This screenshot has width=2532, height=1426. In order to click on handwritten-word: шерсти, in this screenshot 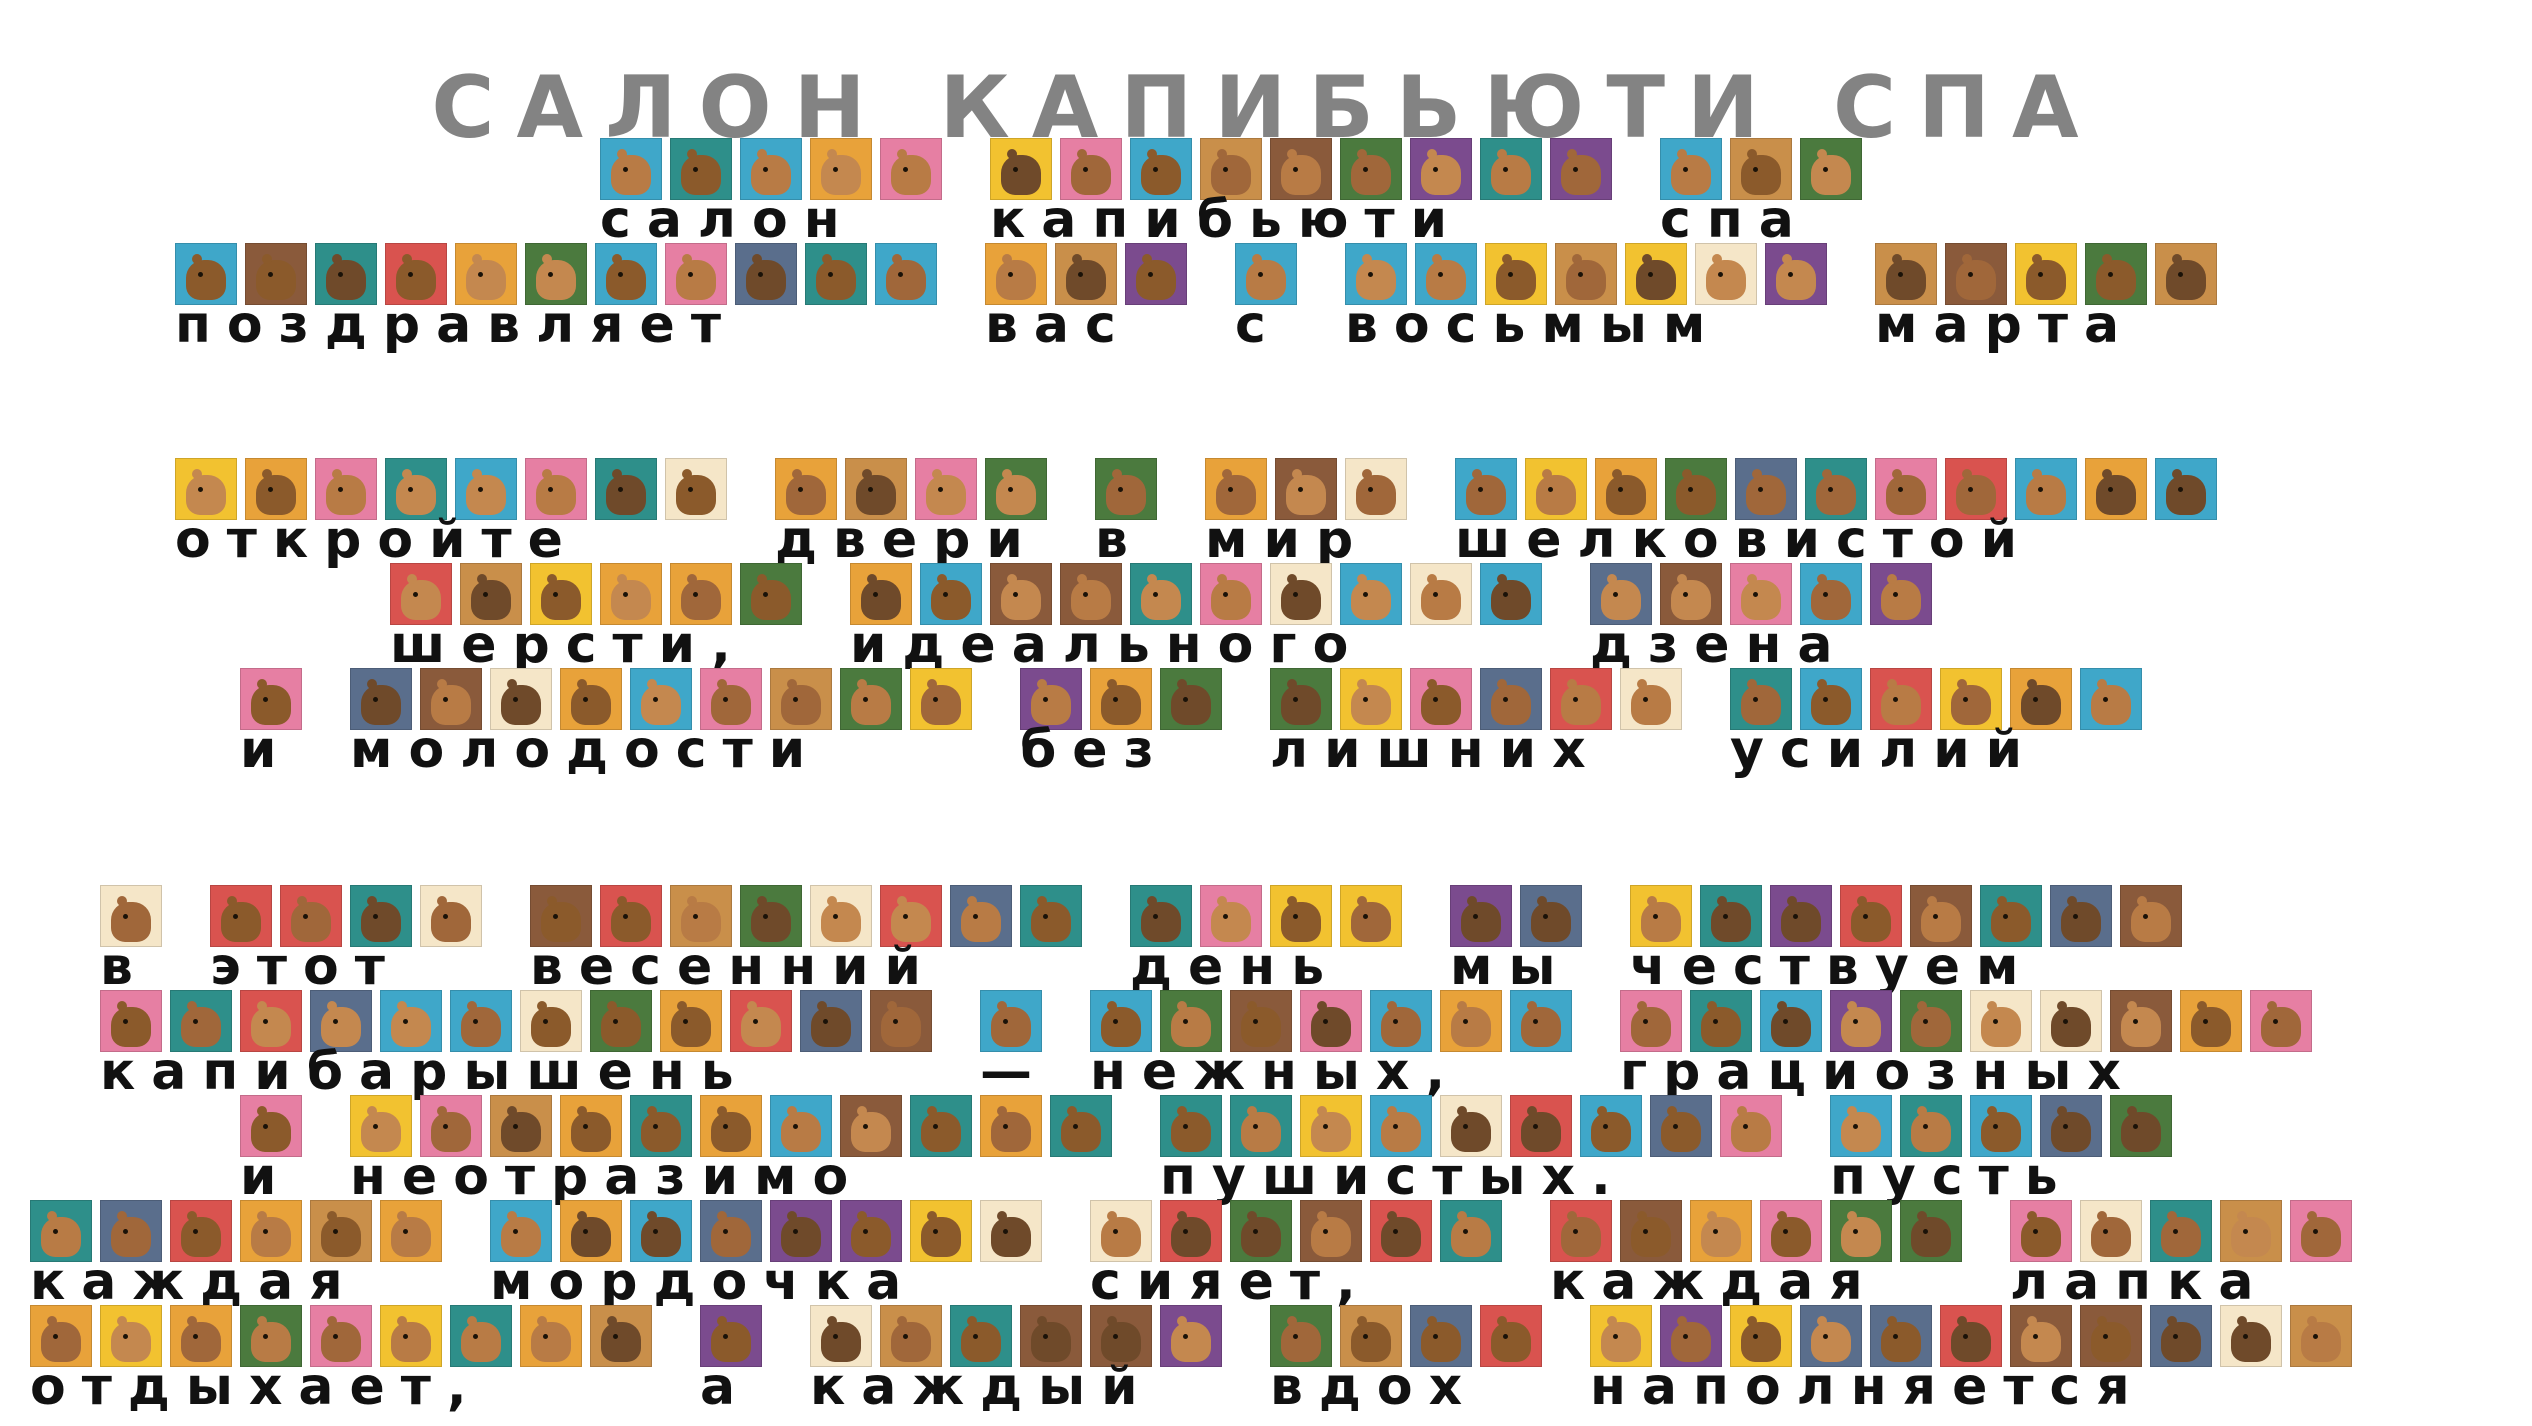, I will do `click(568, 645)`.